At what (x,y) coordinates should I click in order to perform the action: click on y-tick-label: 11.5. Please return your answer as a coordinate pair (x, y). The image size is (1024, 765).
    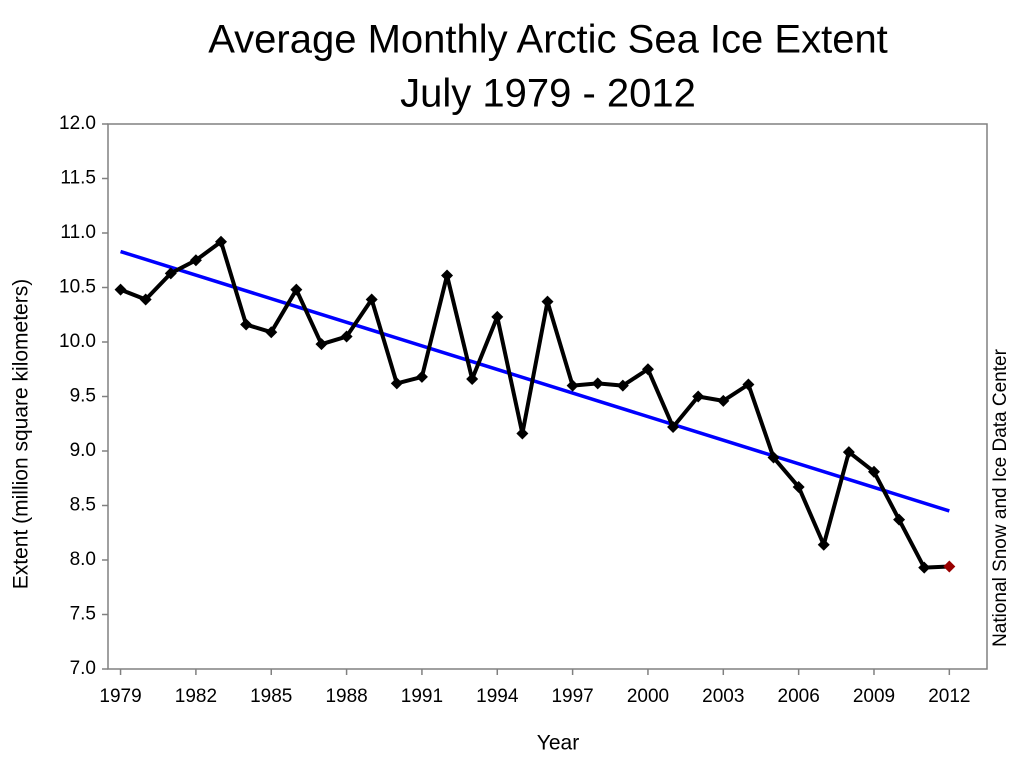
    Looking at the image, I should click on (78, 178).